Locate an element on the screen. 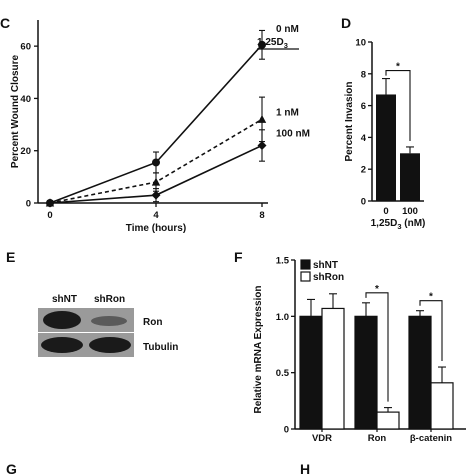 The width and height of the screenshot is (474, 474). legend-label-shnt: shNT is located at coordinates (325, 265).